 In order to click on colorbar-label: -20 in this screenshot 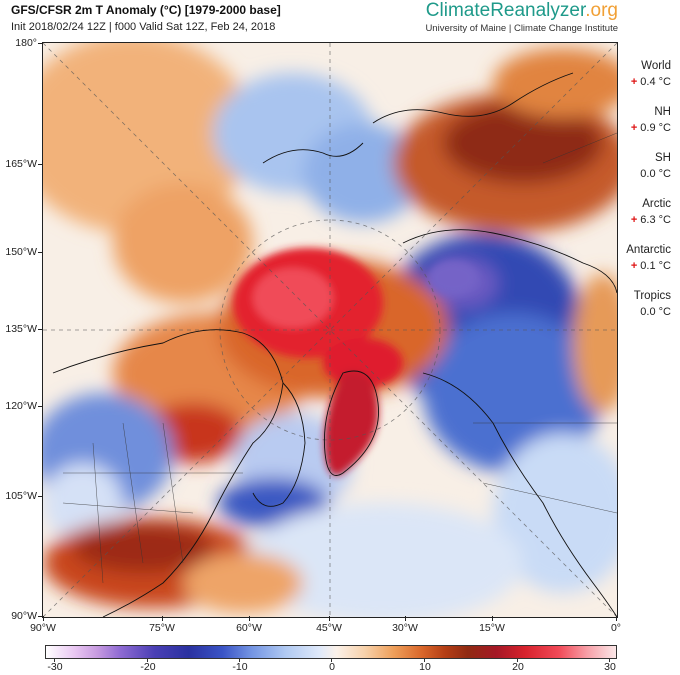, I will do `click(148, 667)`.